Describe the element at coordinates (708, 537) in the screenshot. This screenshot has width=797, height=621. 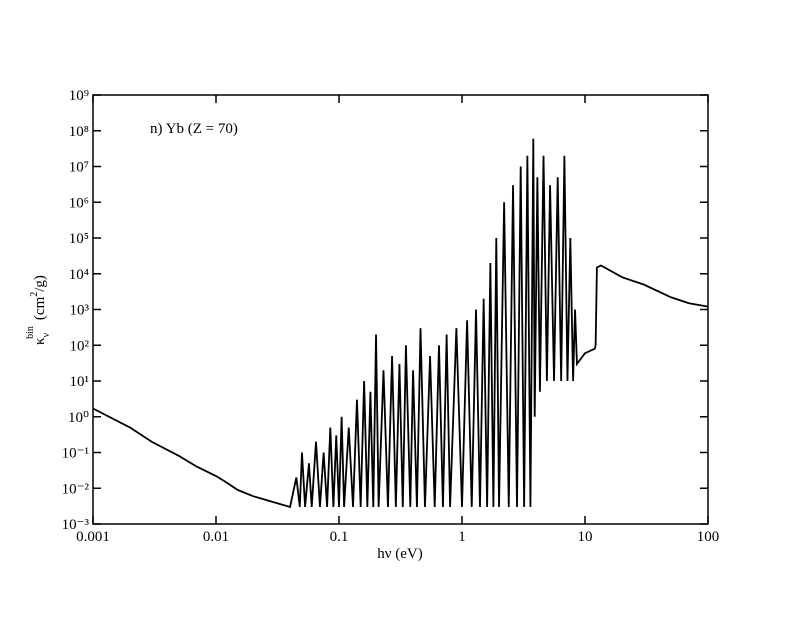
I see `x-tick-label: 100` at that location.